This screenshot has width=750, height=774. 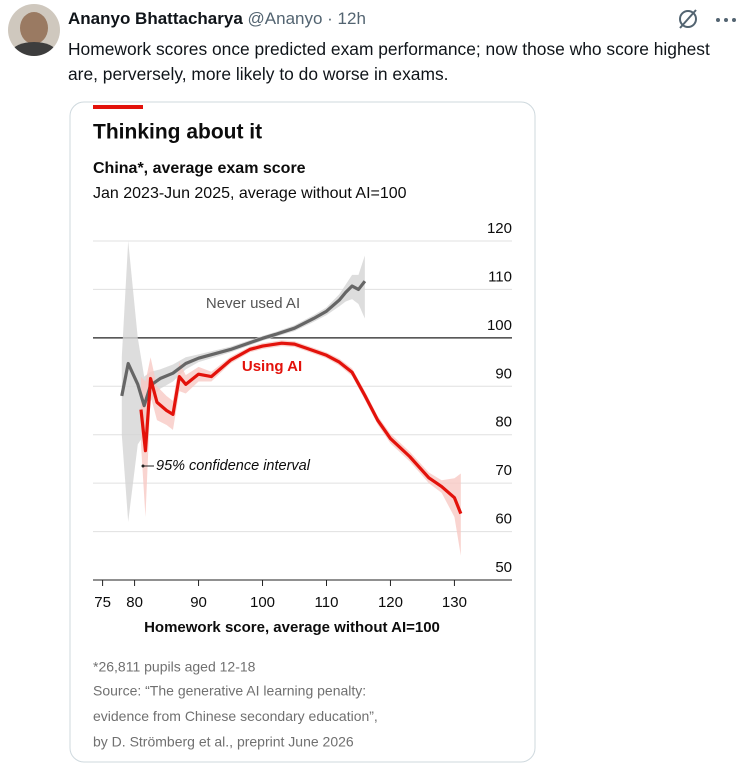 What do you see at coordinates (503, 519) in the screenshot?
I see `y-tick-label: 60` at bounding box center [503, 519].